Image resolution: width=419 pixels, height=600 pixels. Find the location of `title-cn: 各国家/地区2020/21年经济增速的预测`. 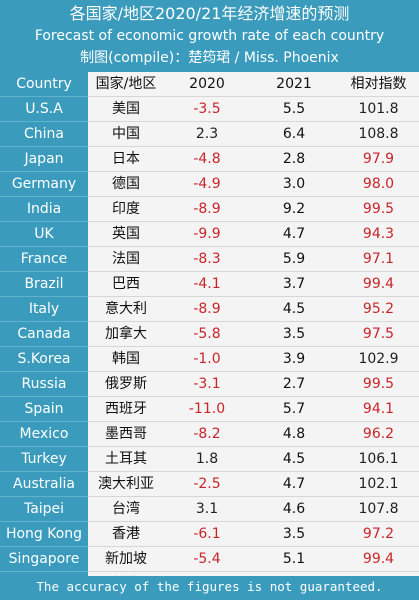

title-cn: 各国家/地区2020/21年经济增速的预测 is located at coordinates (209, 13).